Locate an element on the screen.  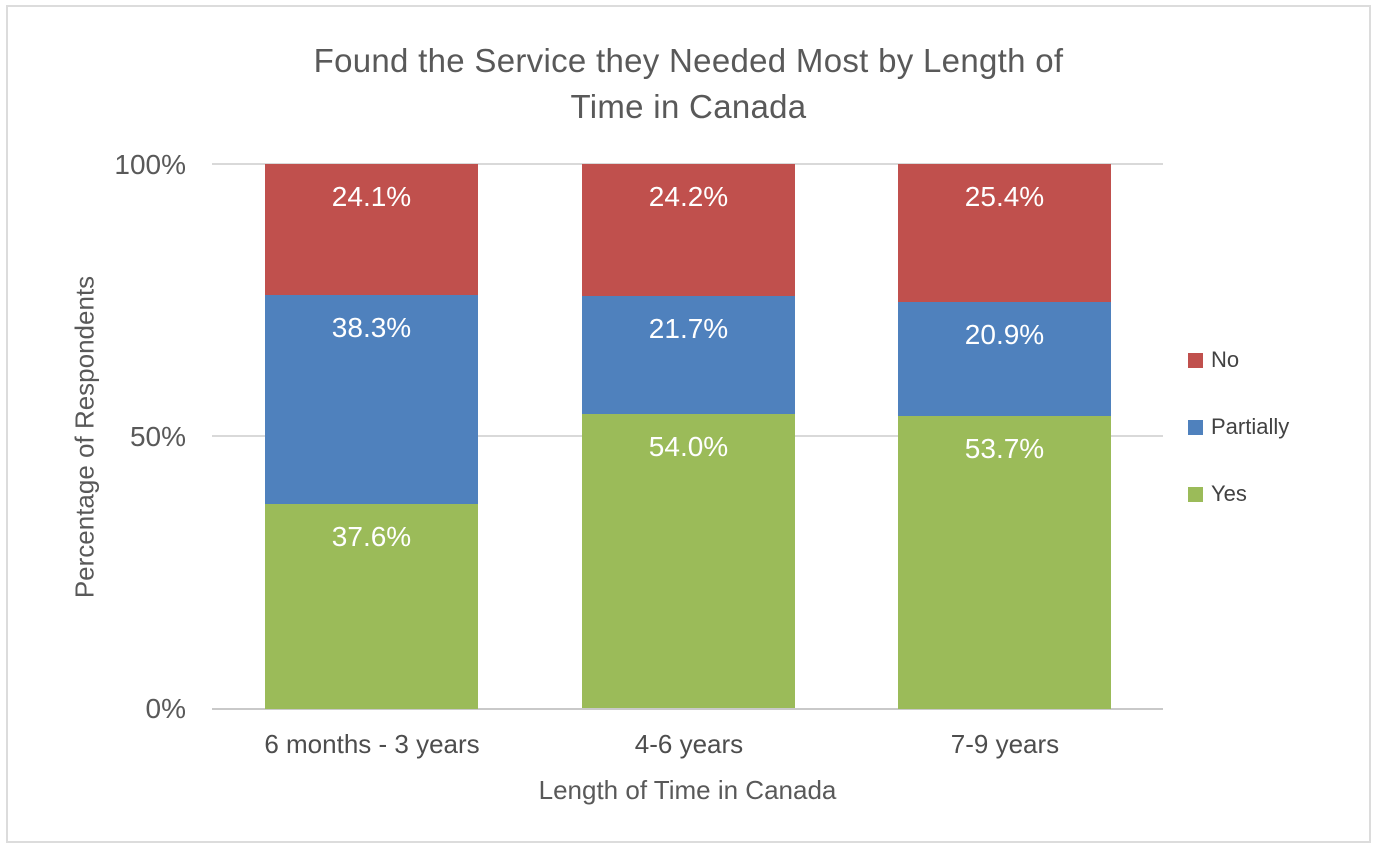
stacked-bar-3: 25.4% 20.9% 53.7% is located at coordinates (1004, 436).